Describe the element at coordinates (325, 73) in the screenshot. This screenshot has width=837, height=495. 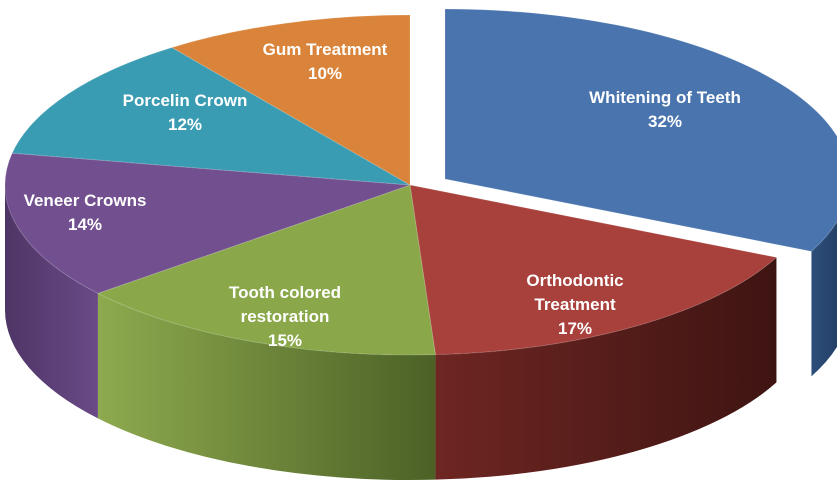
I see `pie-value-label-gum-treatment: 10%` at that location.